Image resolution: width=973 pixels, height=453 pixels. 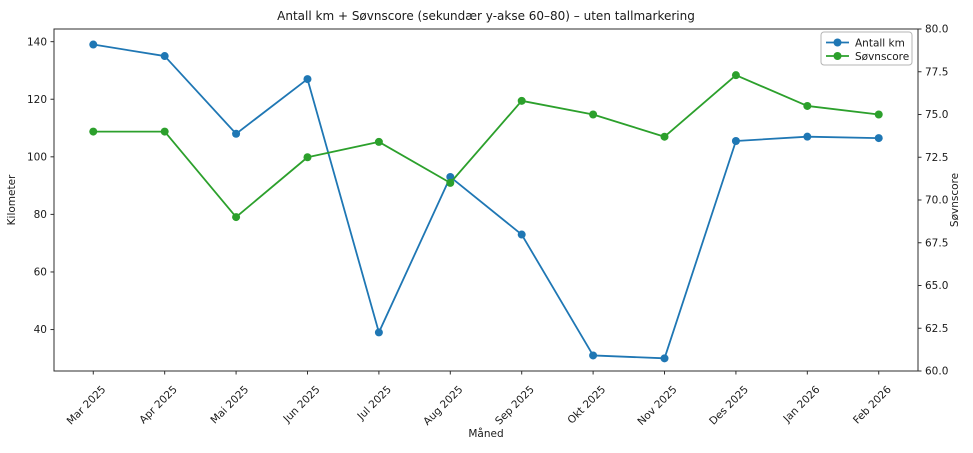 I want to click on y-right-axis-title: Søvnscore, so click(x=955, y=200).